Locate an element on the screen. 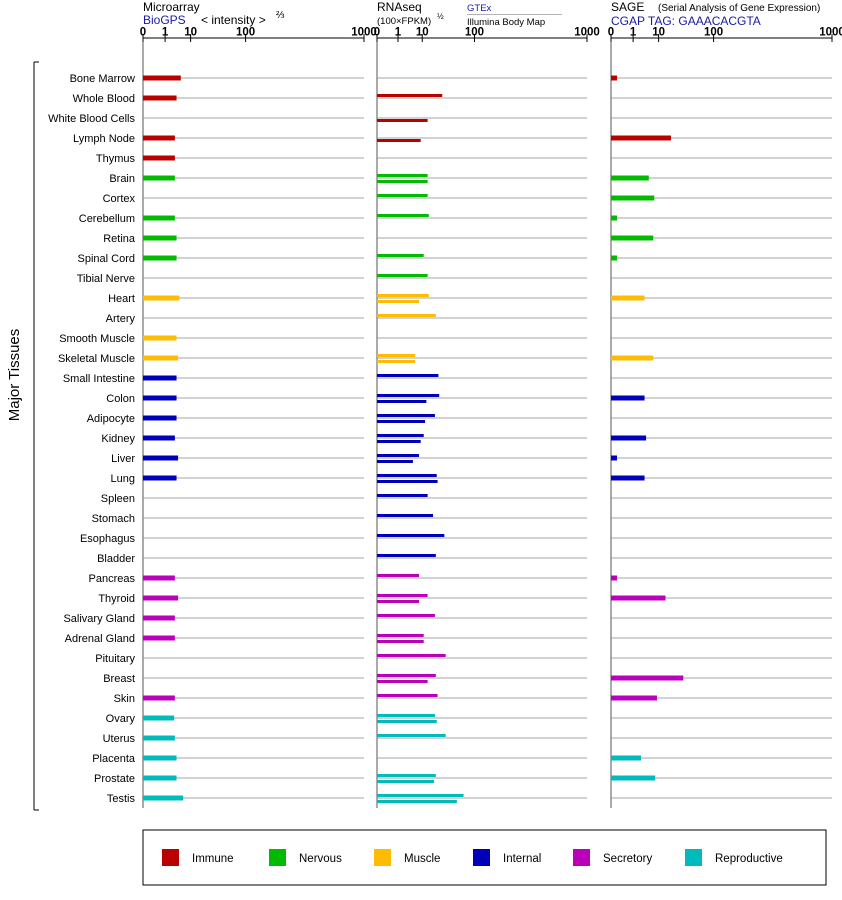  tissue-label: Skin is located at coordinates (124, 699).